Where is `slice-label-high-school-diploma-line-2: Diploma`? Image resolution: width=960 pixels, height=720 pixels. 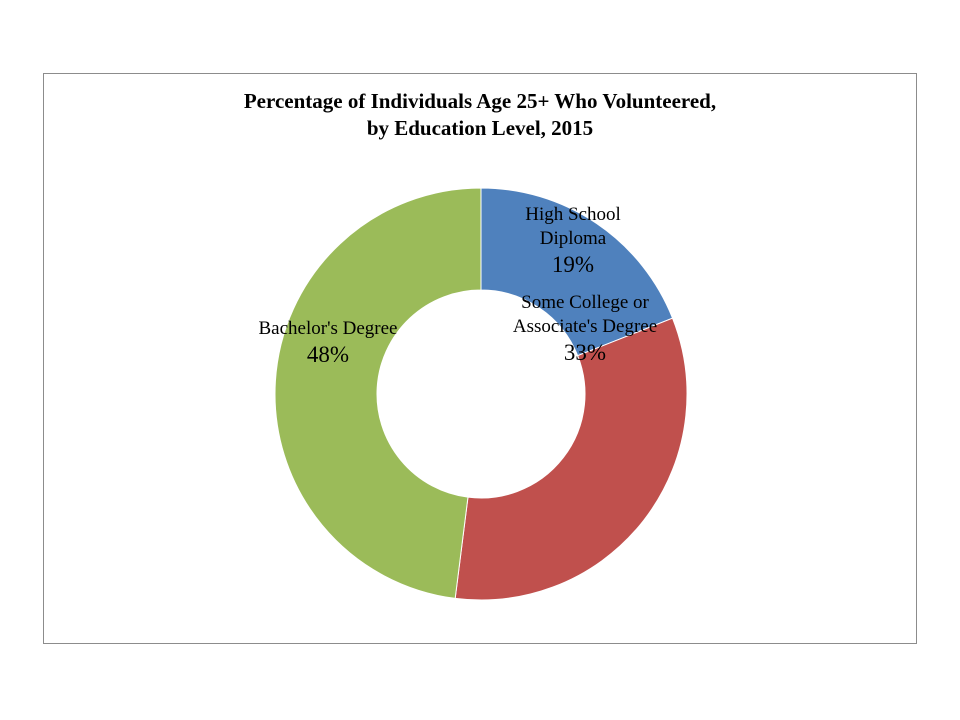
slice-label-high-school-diploma-line-2: Diploma is located at coordinates (573, 238).